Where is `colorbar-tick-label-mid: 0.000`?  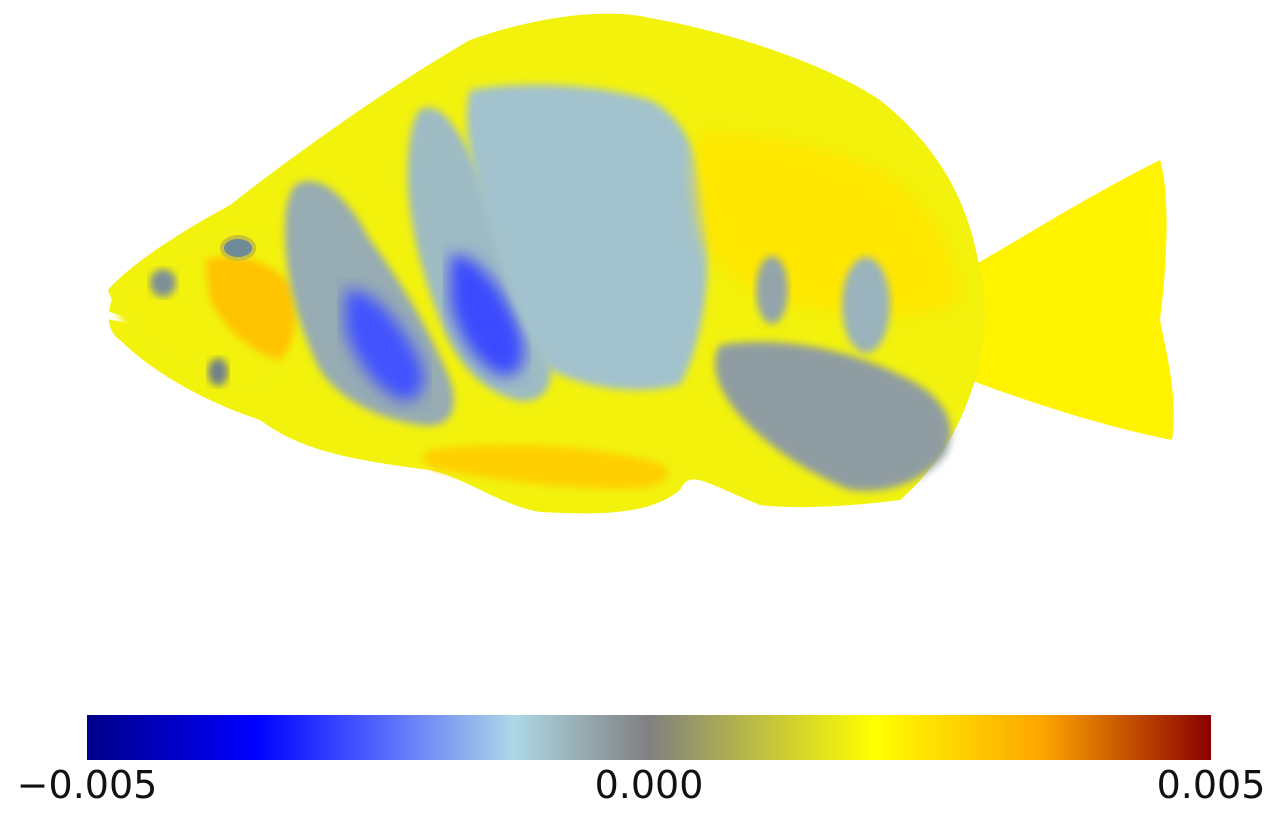
colorbar-tick-label-mid: 0.000 is located at coordinates (649, 785).